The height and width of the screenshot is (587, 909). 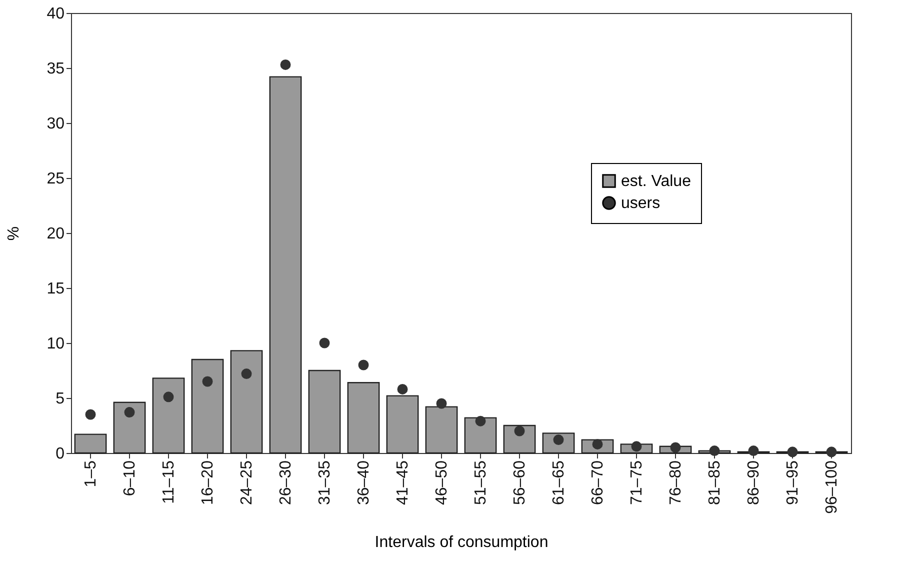 What do you see at coordinates (55, 234) in the screenshot?
I see `y-tick-label: 20` at bounding box center [55, 234].